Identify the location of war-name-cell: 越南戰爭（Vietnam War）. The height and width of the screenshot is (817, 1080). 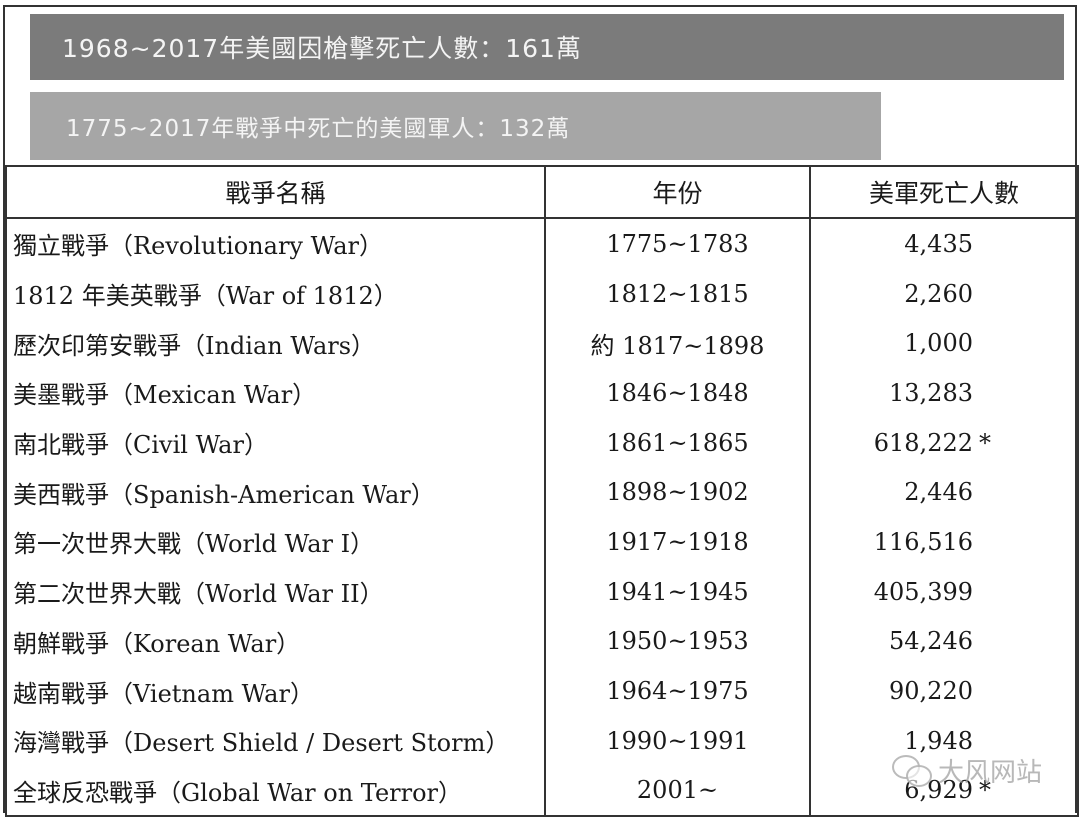
(275, 691).